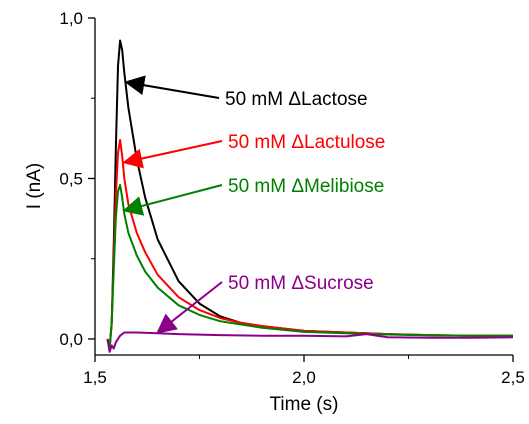 This screenshot has width=529, height=424. I want to click on x-tick-label: 1,5, so click(95, 377).